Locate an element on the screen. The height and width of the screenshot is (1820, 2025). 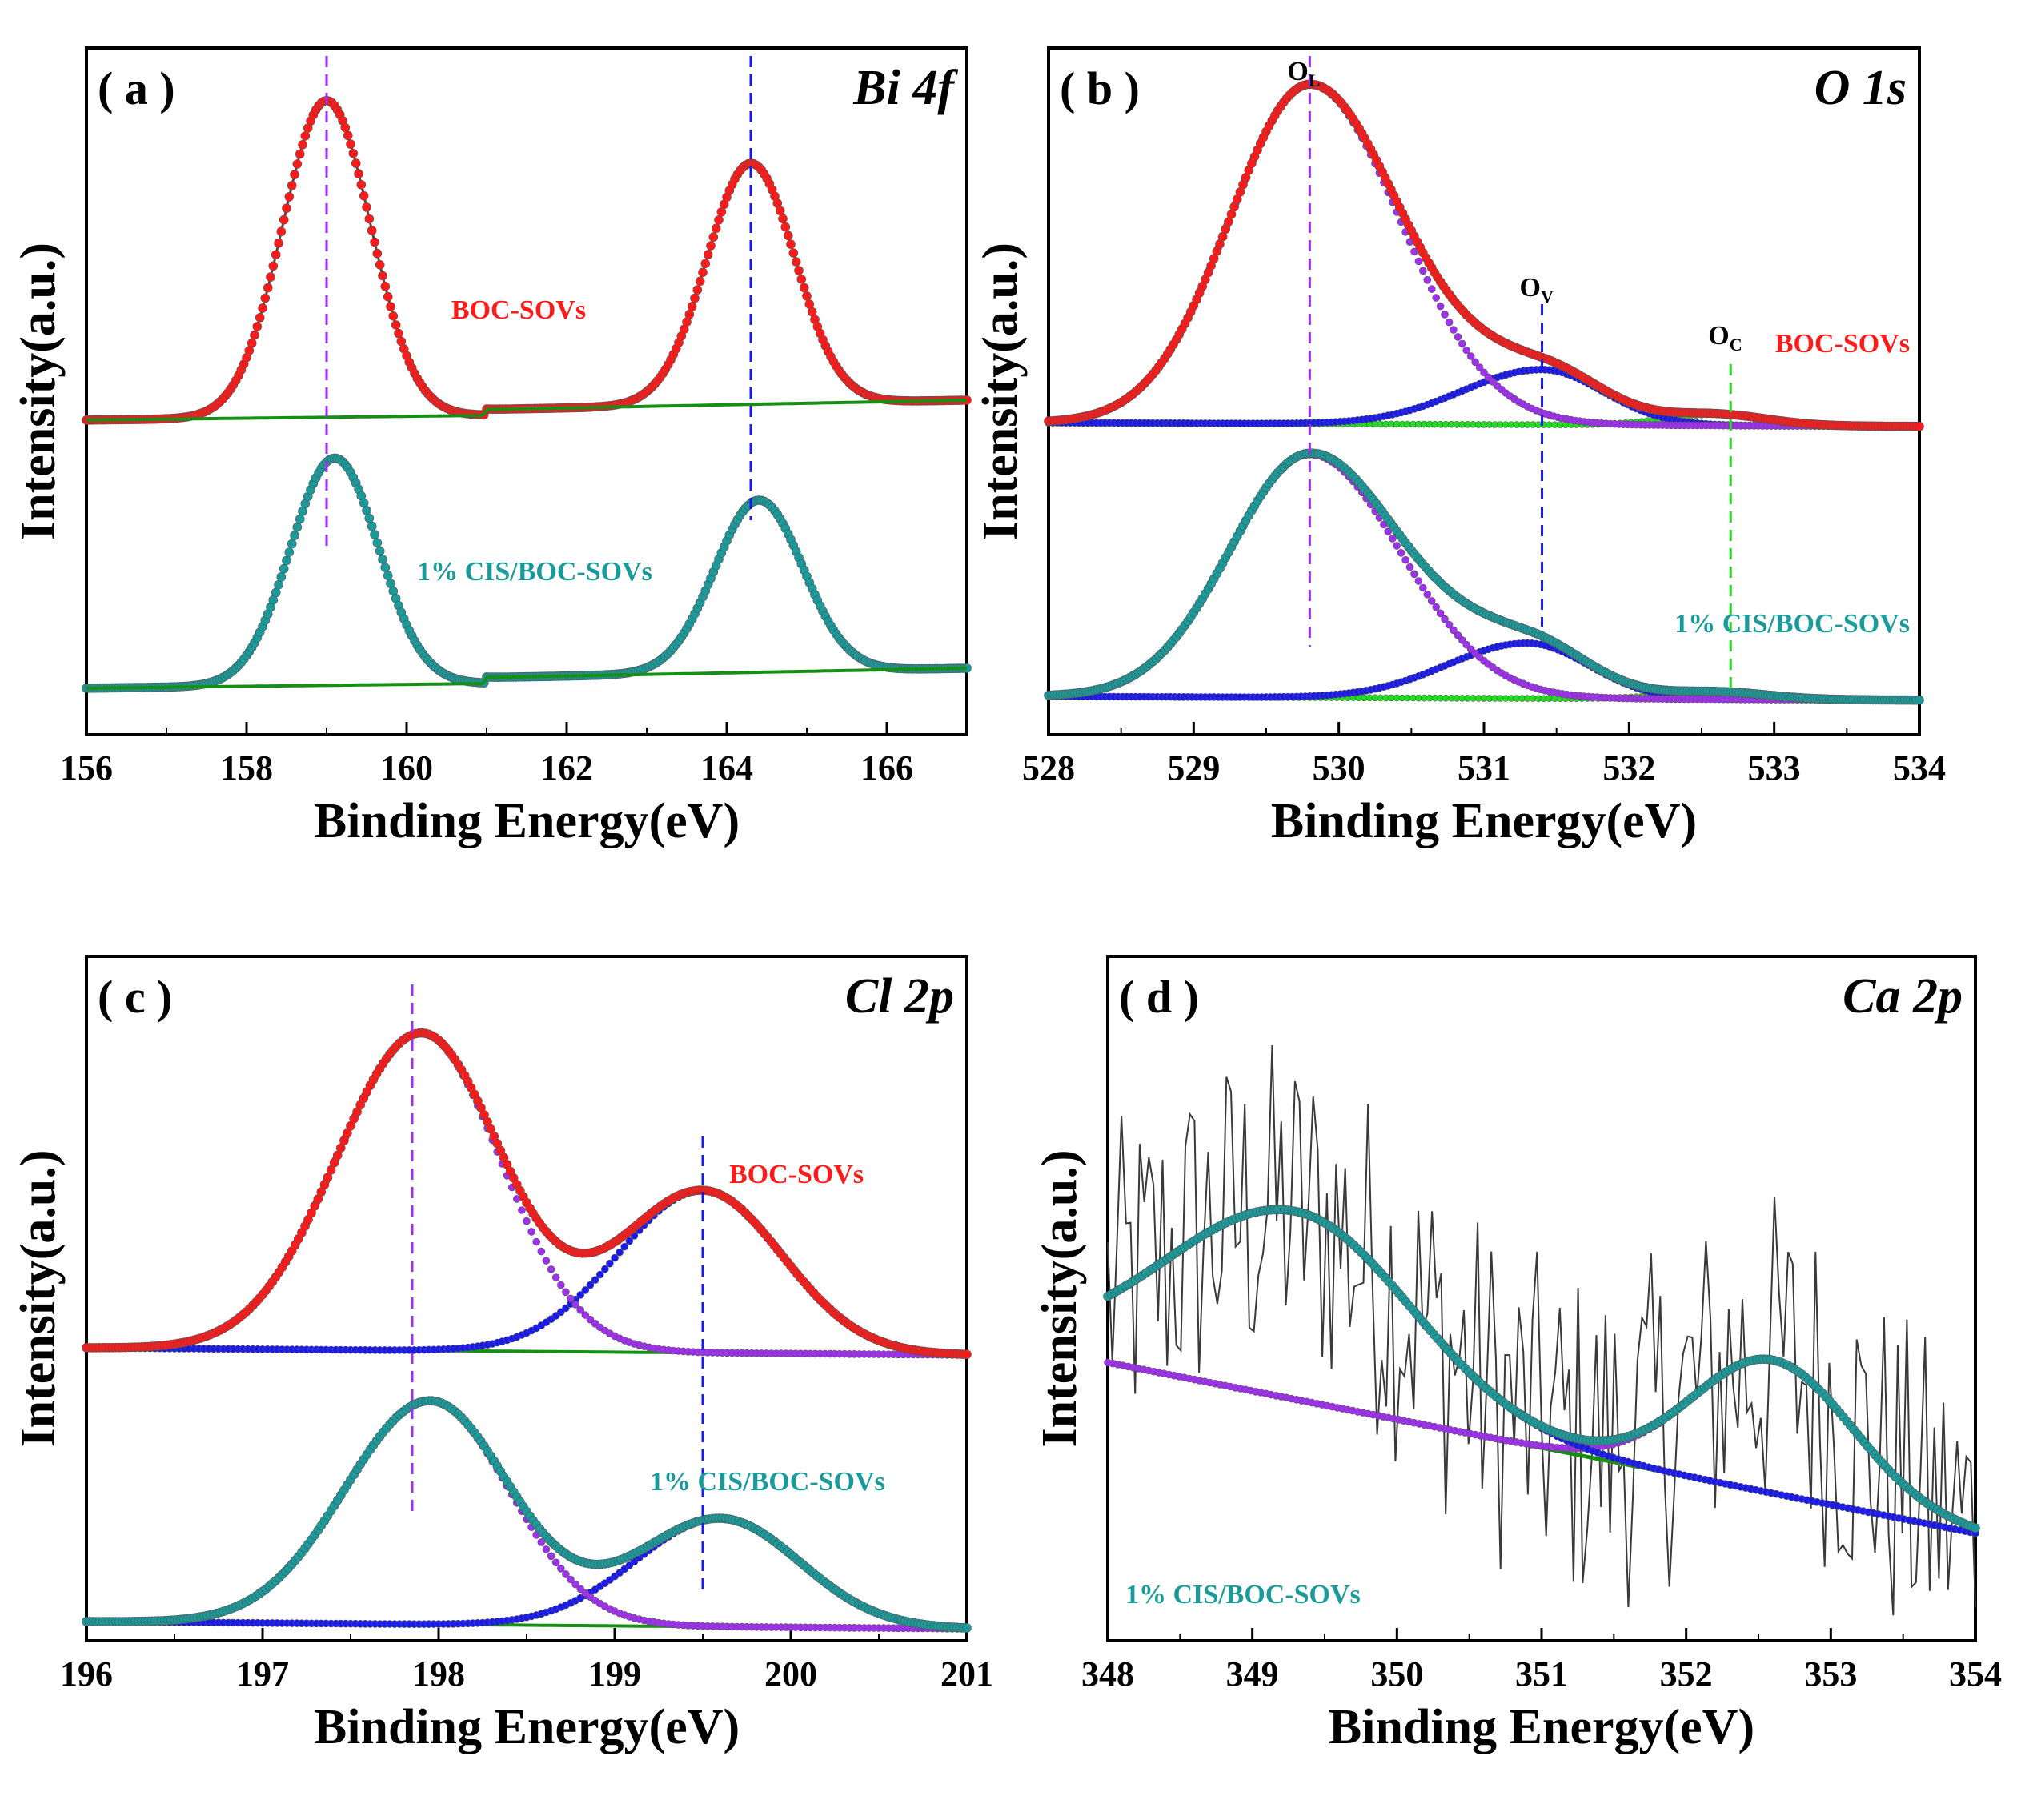
panel-label: ( d ) is located at coordinates (1159, 997).